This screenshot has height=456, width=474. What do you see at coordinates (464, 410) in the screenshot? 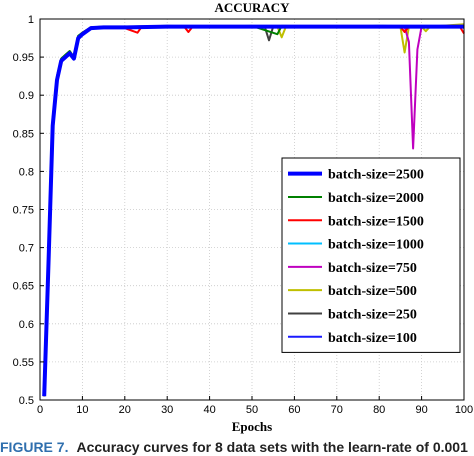
I see `x-tick-label: 100` at bounding box center [464, 410].